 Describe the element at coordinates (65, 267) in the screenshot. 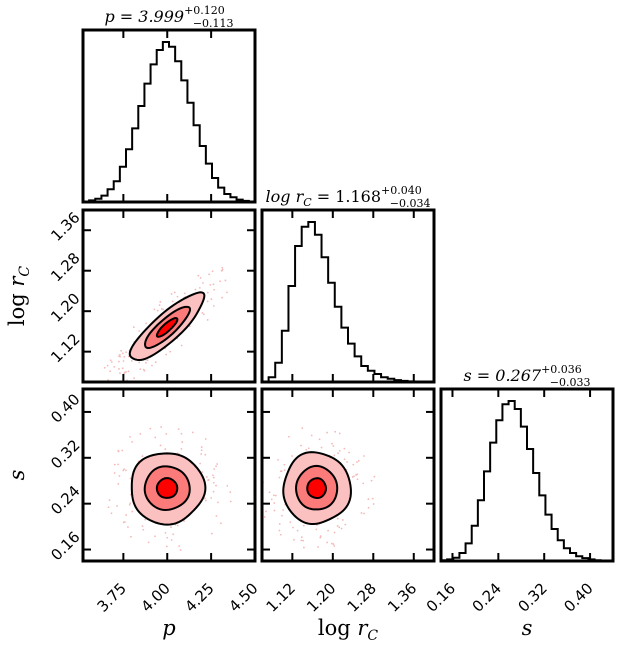

I see `y-tick-label: 1.28` at that location.